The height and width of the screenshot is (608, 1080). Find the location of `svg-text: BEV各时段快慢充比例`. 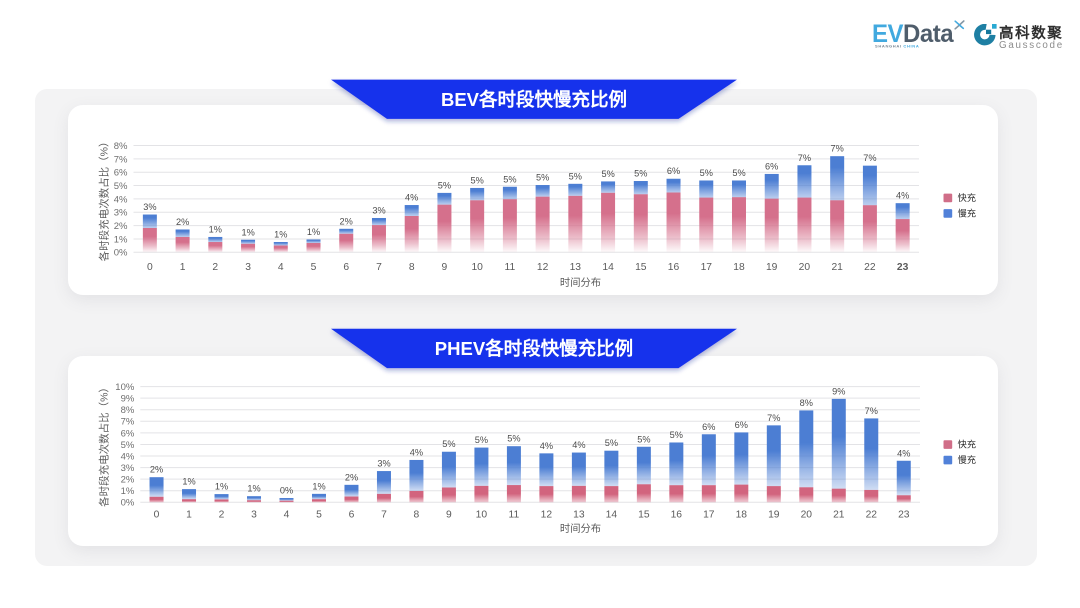

svg-text: BEV各时段快慢充比例 is located at coordinates (534, 99).